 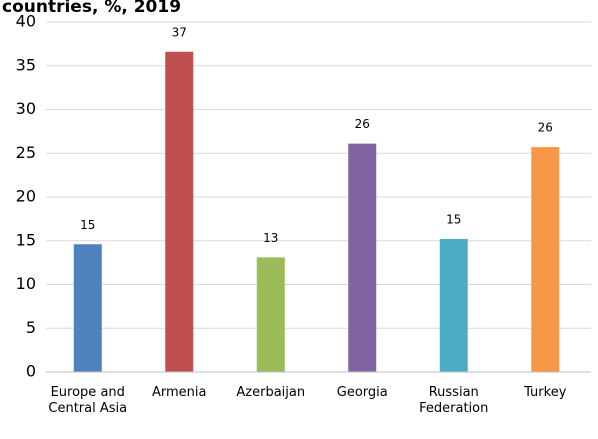 What do you see at coordinates (26, 196) in the screenshot?
I see `y-tick-label: 20` at bounding box center [26, 196].